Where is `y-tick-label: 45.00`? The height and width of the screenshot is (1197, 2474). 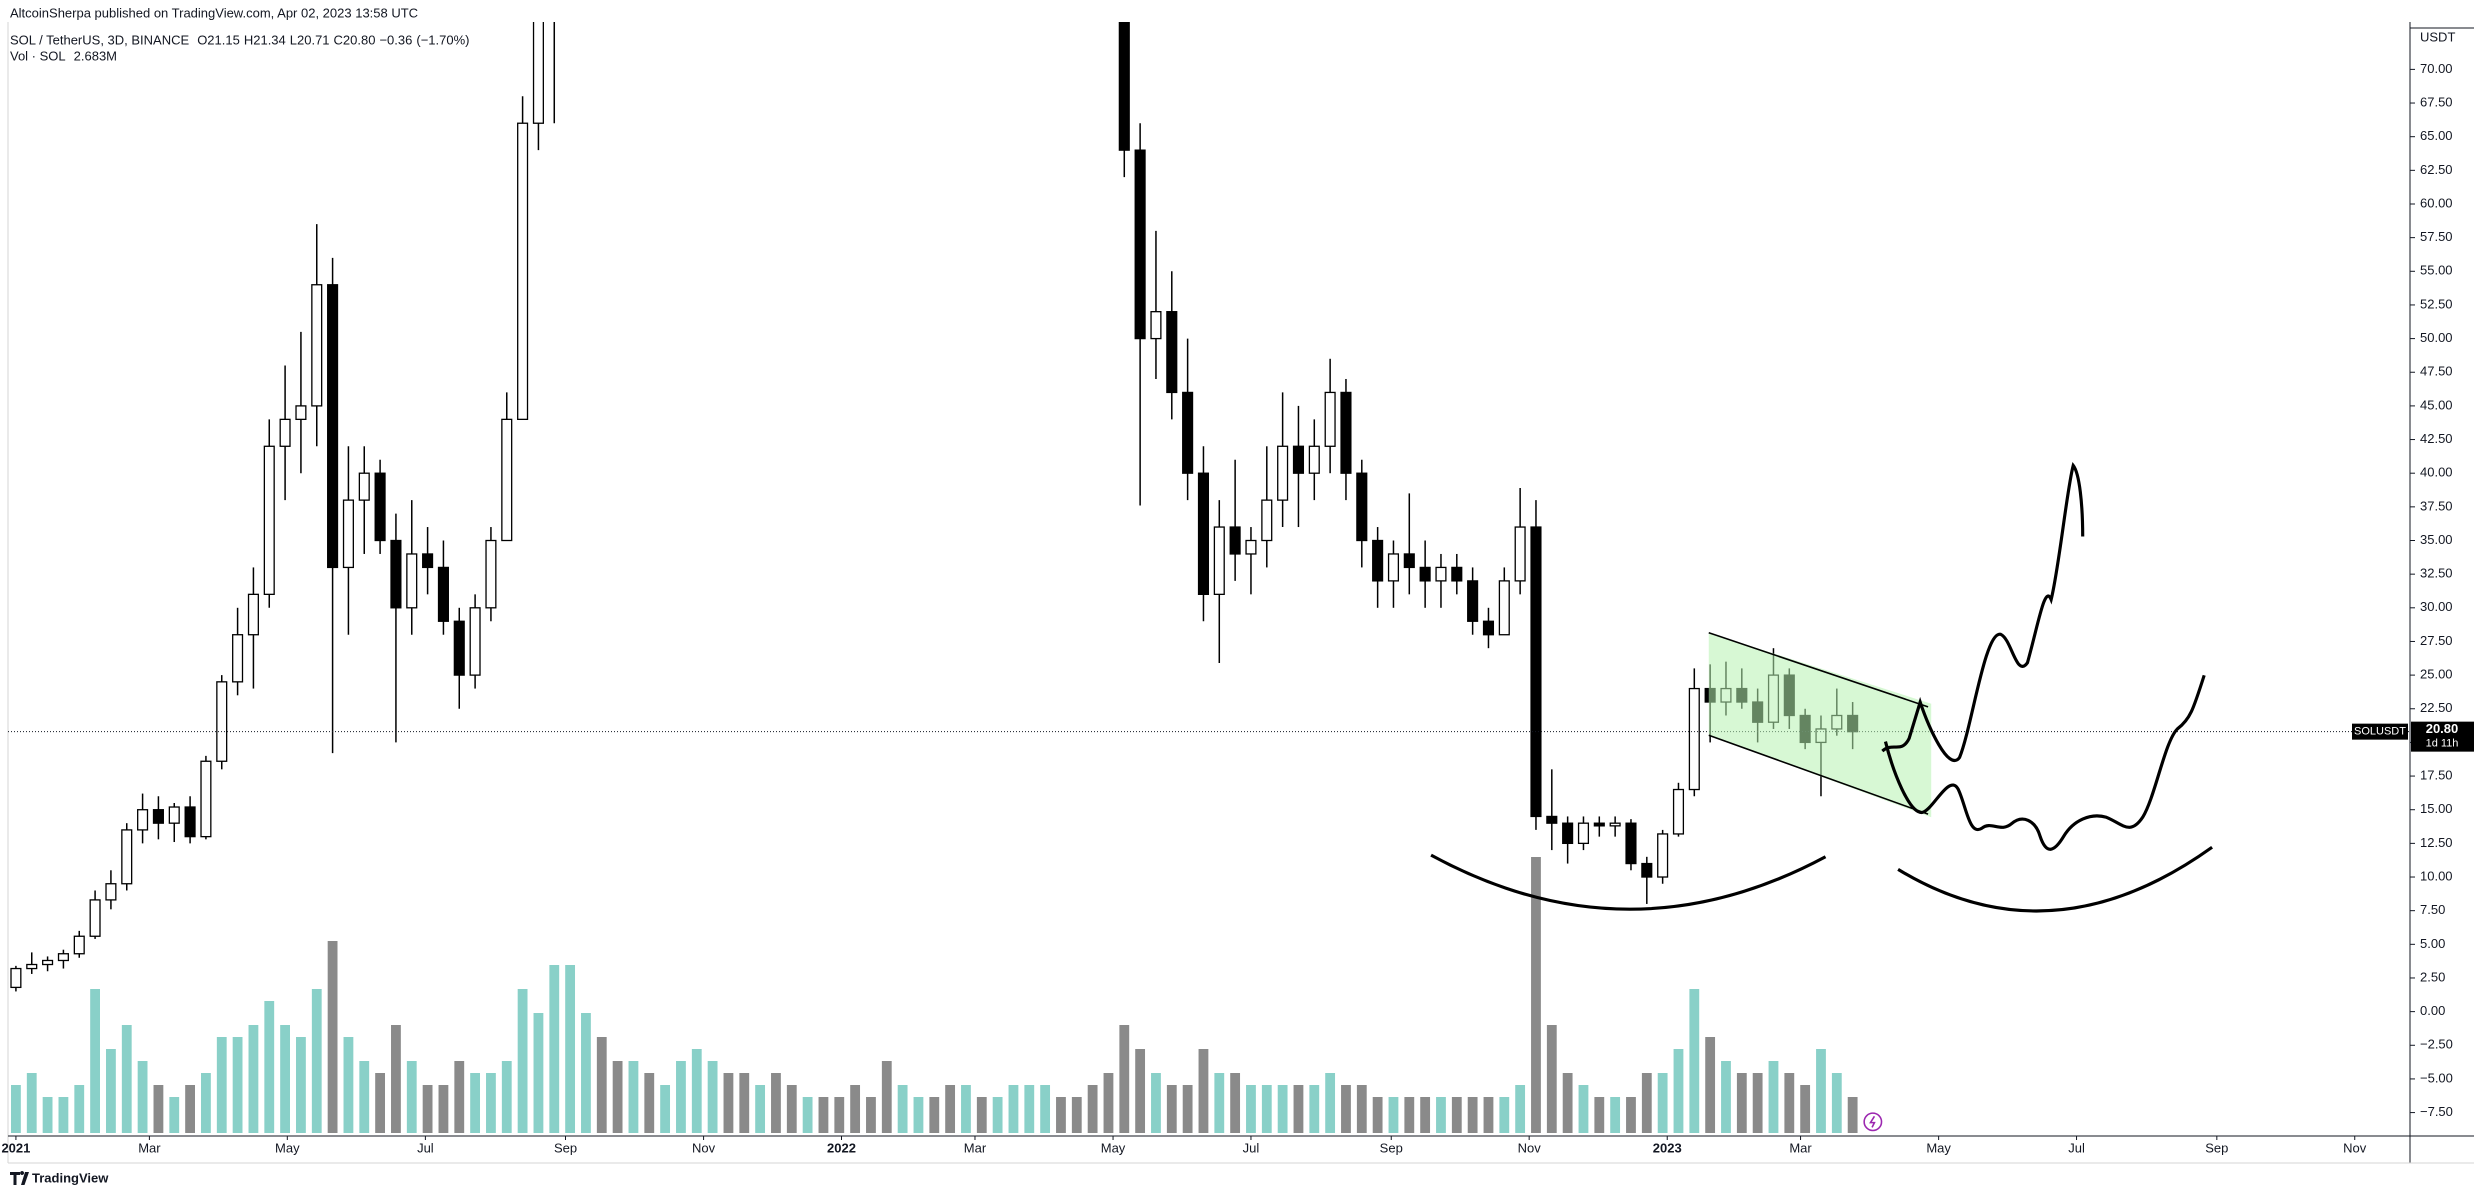 y-tick-label: 45.00 is located at coordinates (2436, 404).